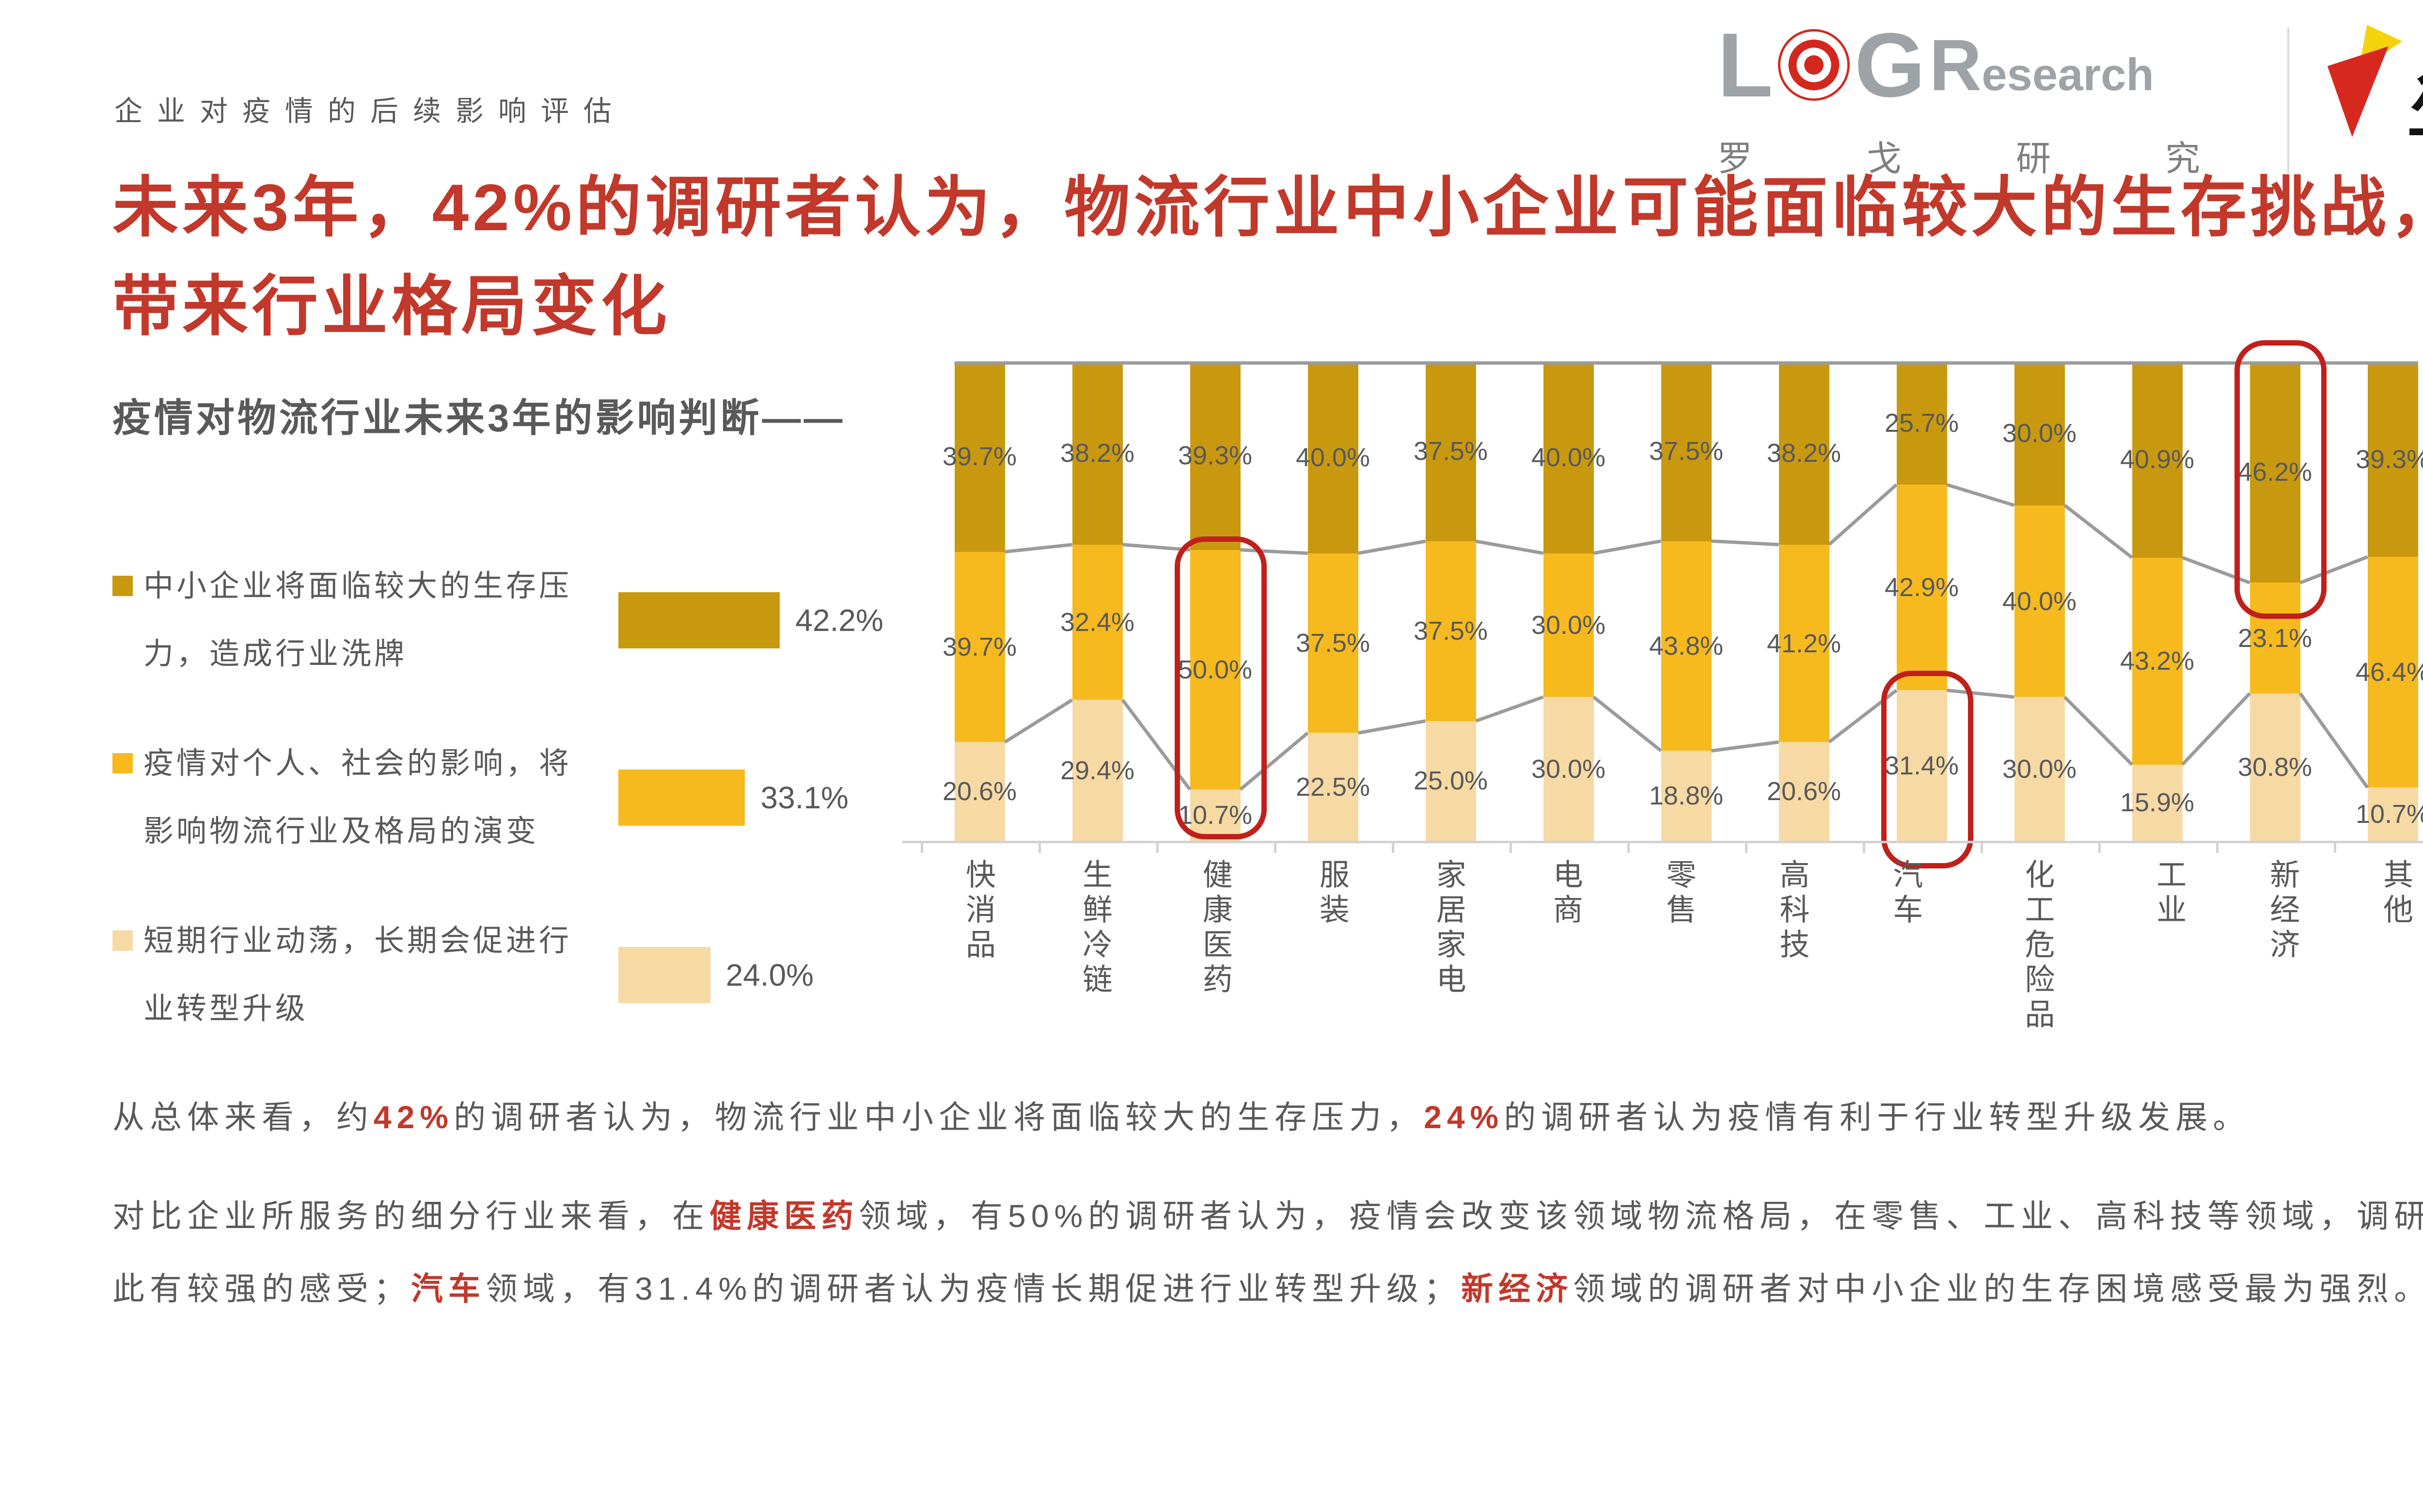 The image size is (2423, 1512). What do you see at coordinates (1450, 781) in the screenshot?
I see `bar-value-label: 25.0%` at bounding box center [1450, 781].